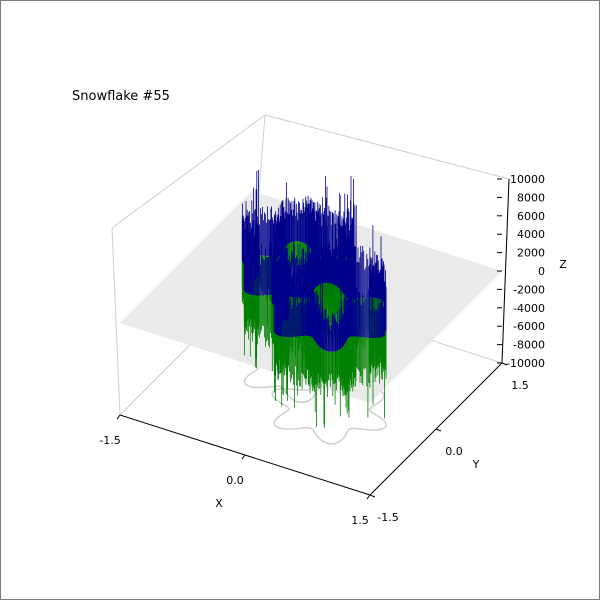 This screenshot has height=600, width=600. I want to click on x-tick-label: -1.5, so click(109, 440).